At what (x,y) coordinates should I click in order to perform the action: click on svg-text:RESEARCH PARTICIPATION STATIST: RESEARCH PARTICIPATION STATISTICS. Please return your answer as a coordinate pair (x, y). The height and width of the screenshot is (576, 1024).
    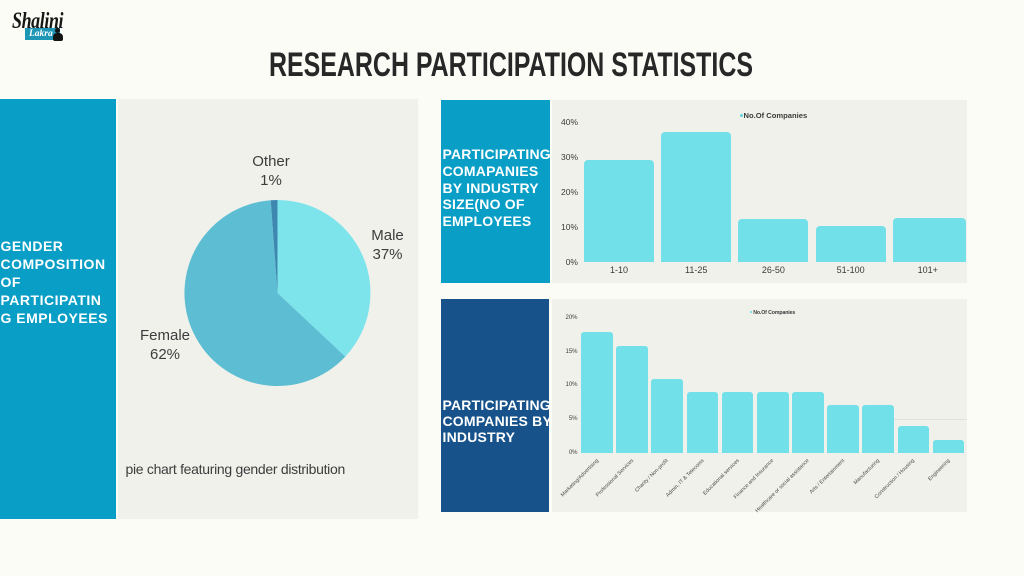
    Looking at the image, I should click on (511, 65).